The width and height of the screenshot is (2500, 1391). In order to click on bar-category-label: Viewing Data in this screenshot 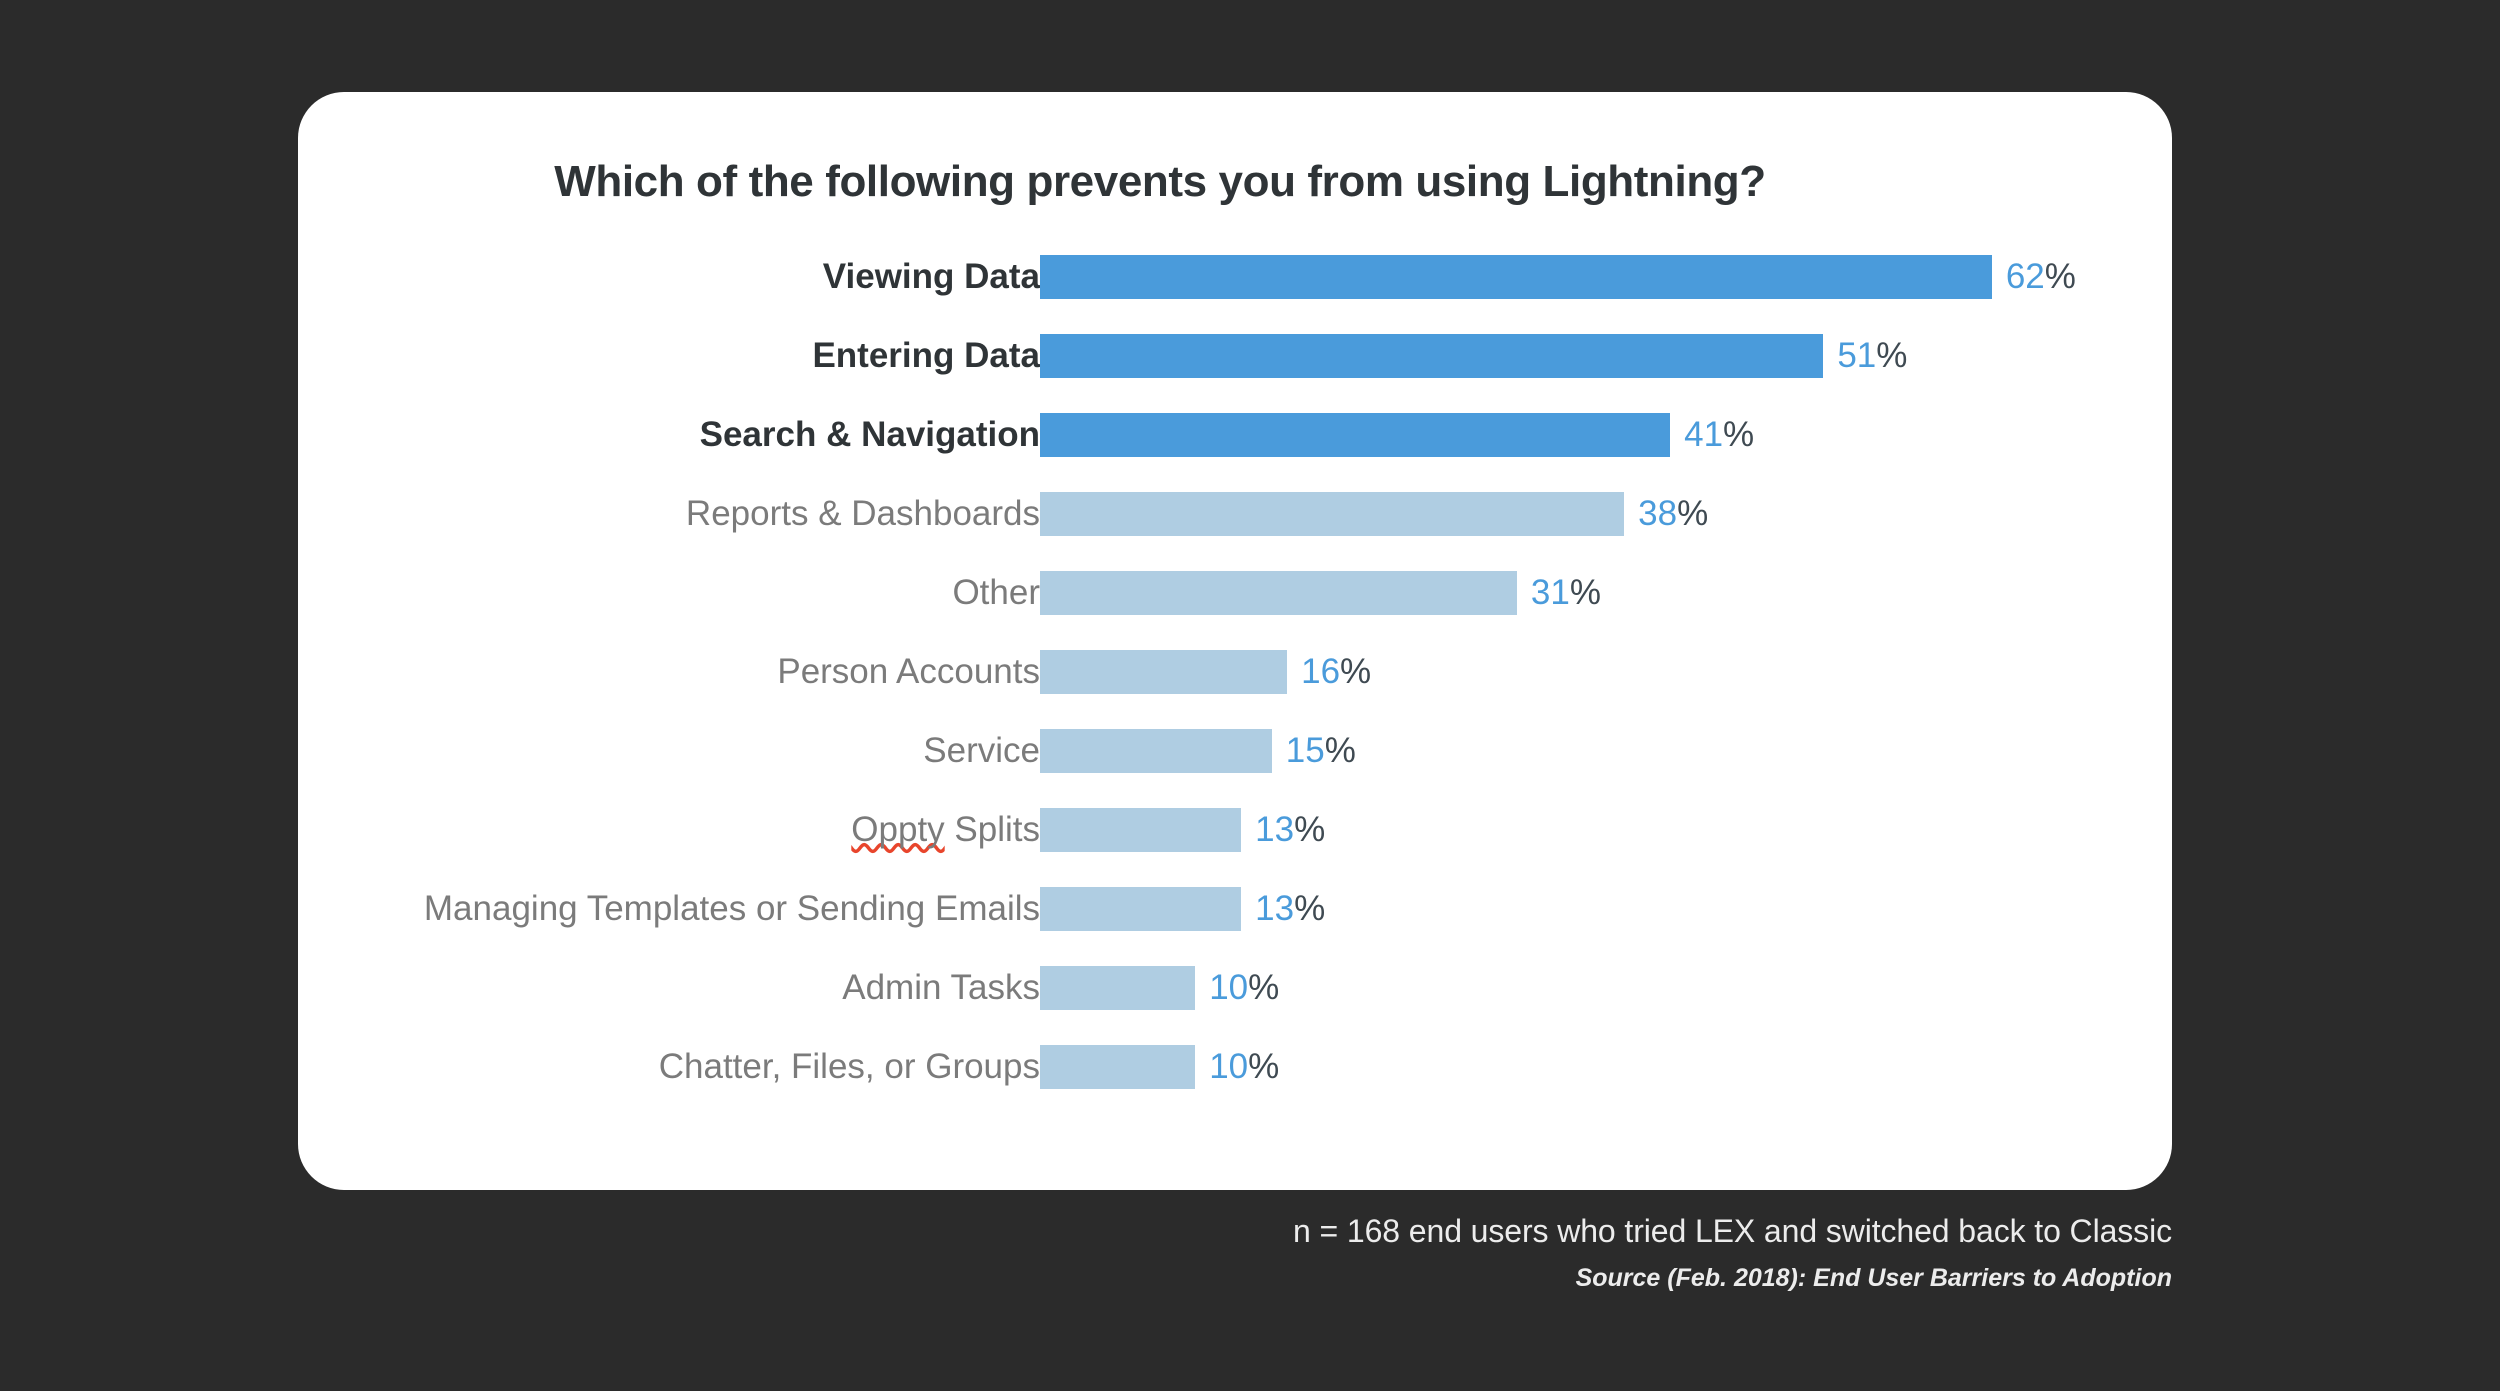, I will do `click(931, 276)`.